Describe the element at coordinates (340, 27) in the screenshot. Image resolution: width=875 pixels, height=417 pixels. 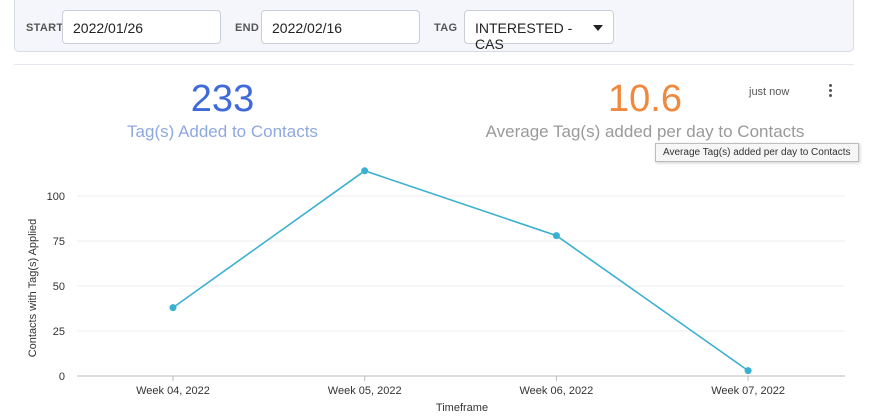
I see `end-date-input: 2022/02/16` at that location.